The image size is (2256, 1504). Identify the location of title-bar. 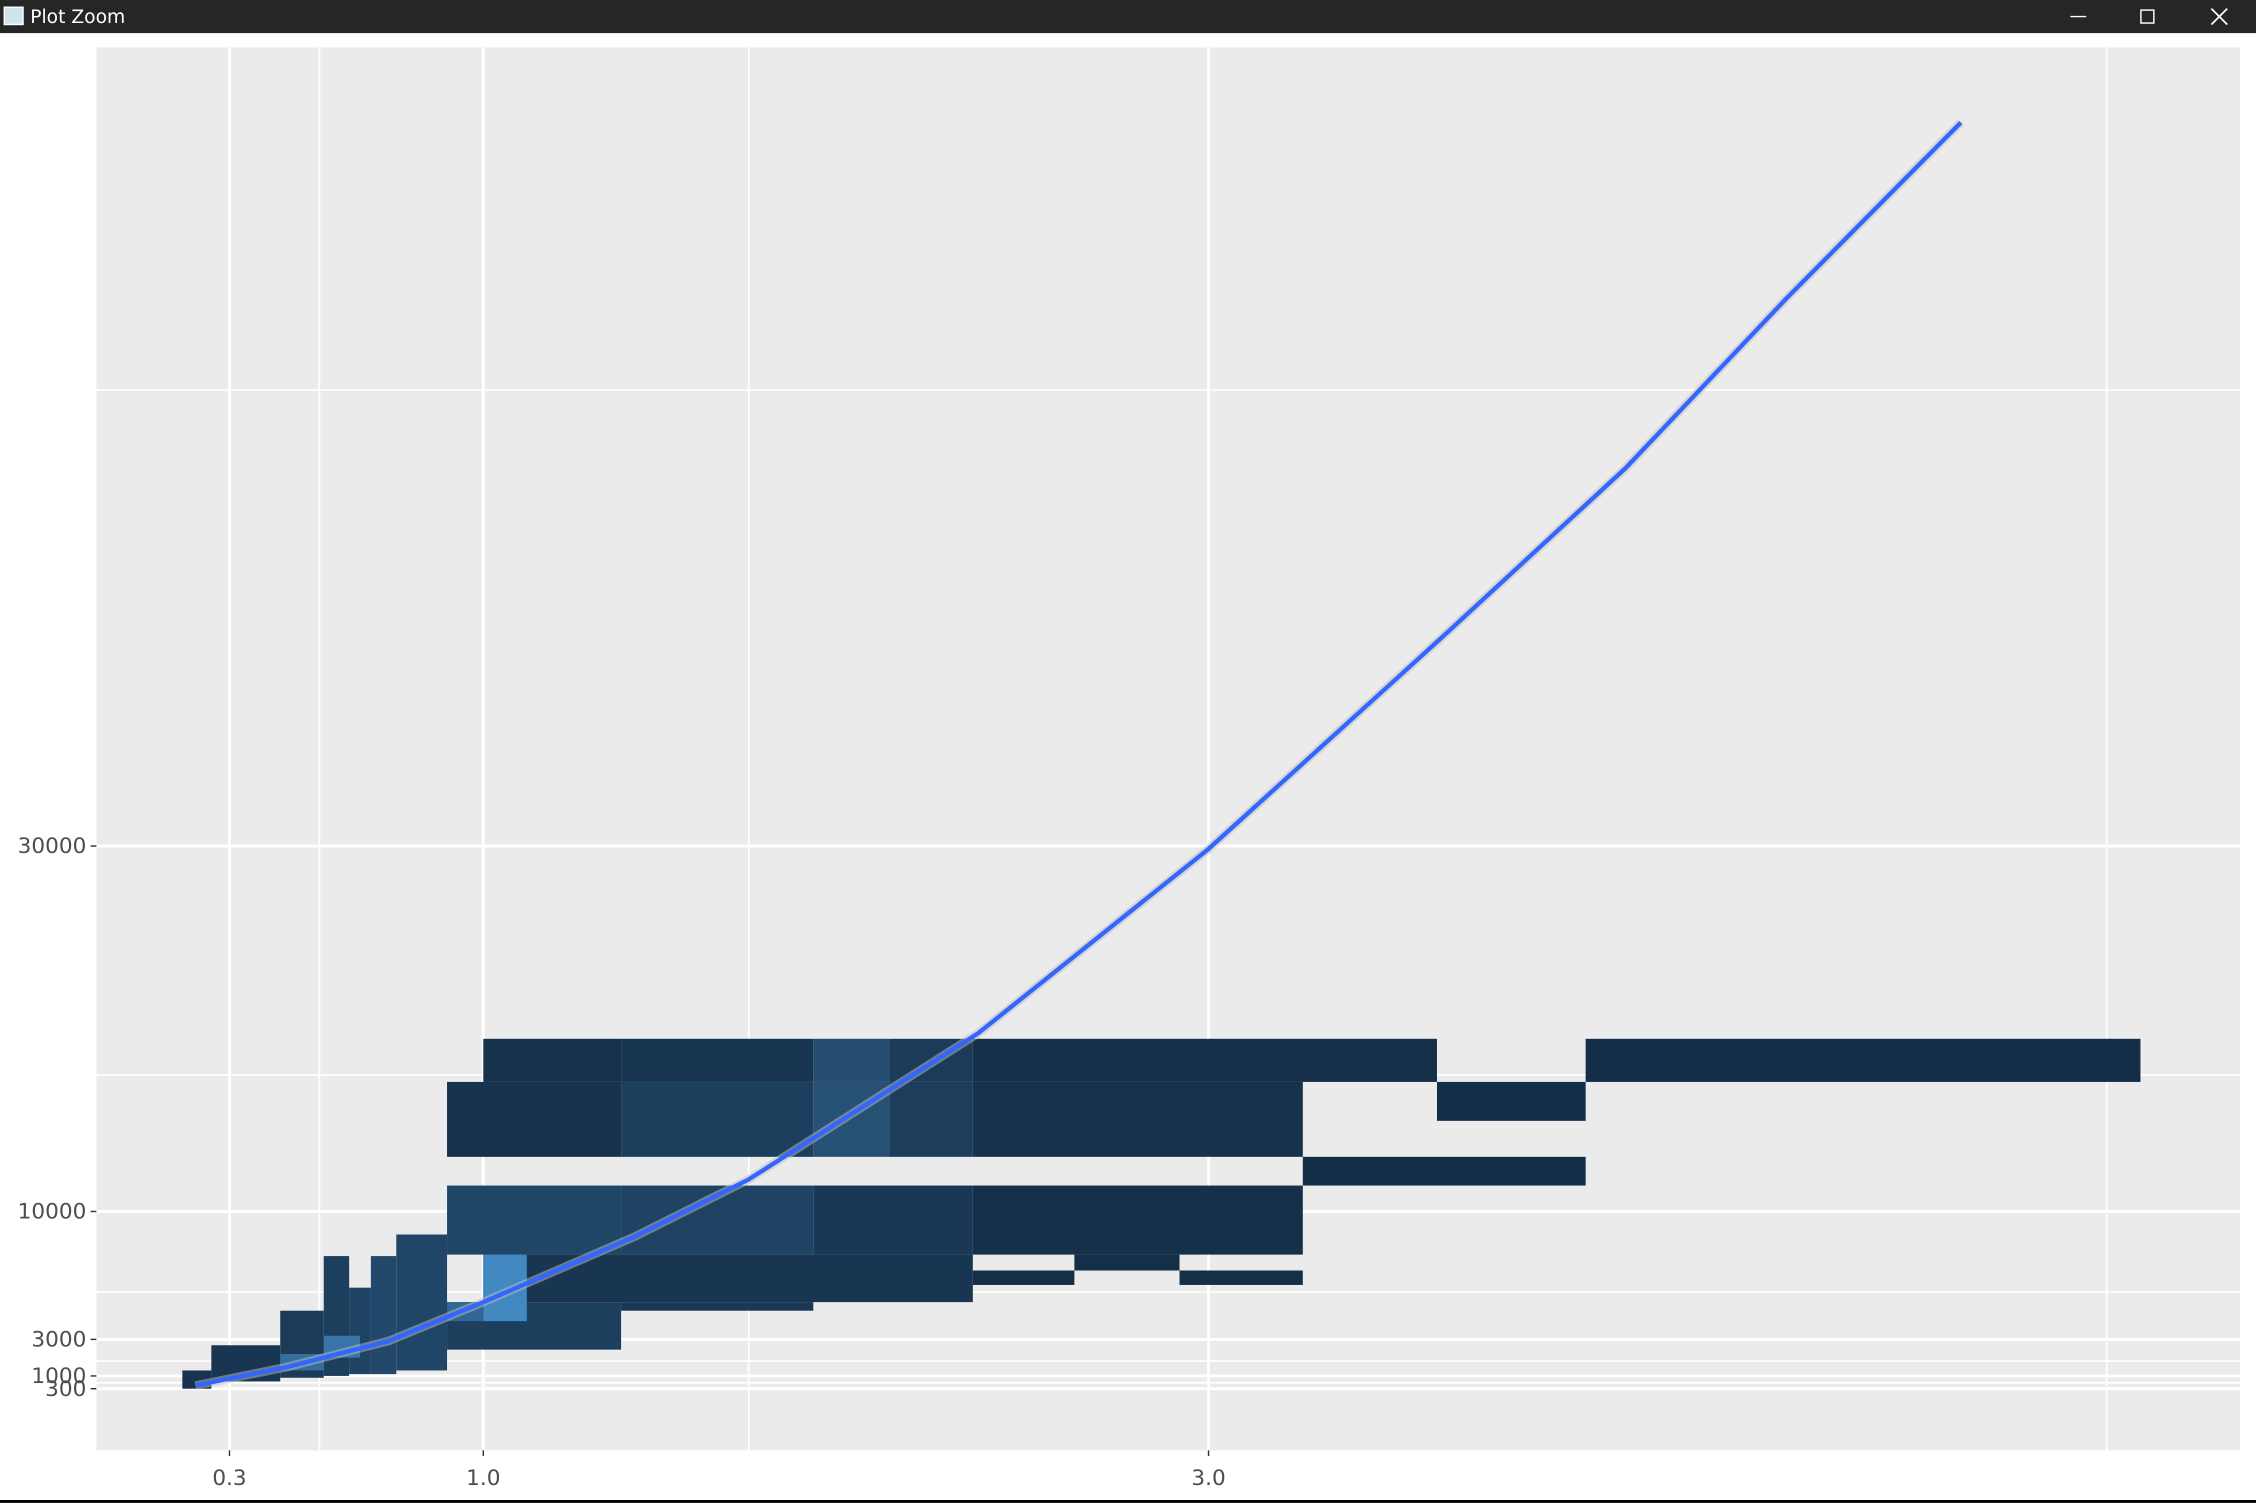
(1128, 17).